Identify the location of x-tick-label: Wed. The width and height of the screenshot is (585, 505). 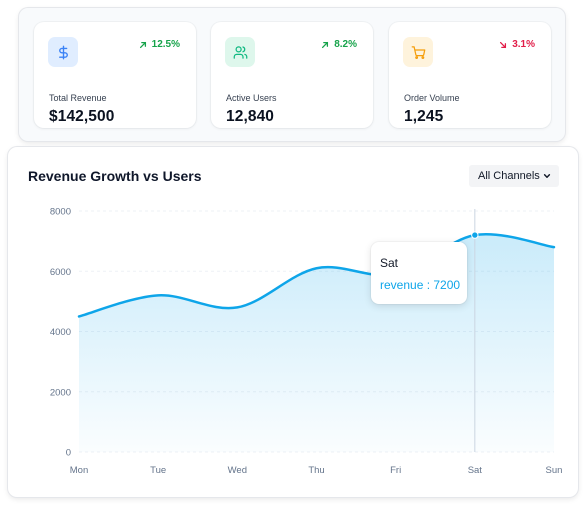
(237, 470).